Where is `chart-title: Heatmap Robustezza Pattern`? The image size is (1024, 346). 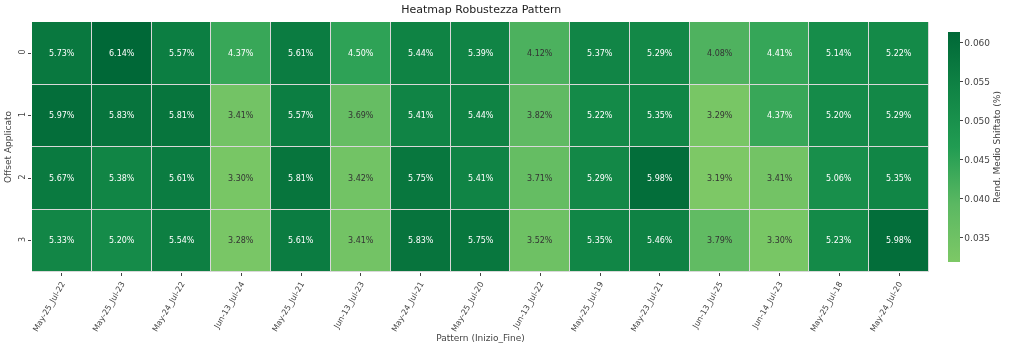
chart-title: Heatmap Robustezza Pattern is located at coordinates (481, 9).